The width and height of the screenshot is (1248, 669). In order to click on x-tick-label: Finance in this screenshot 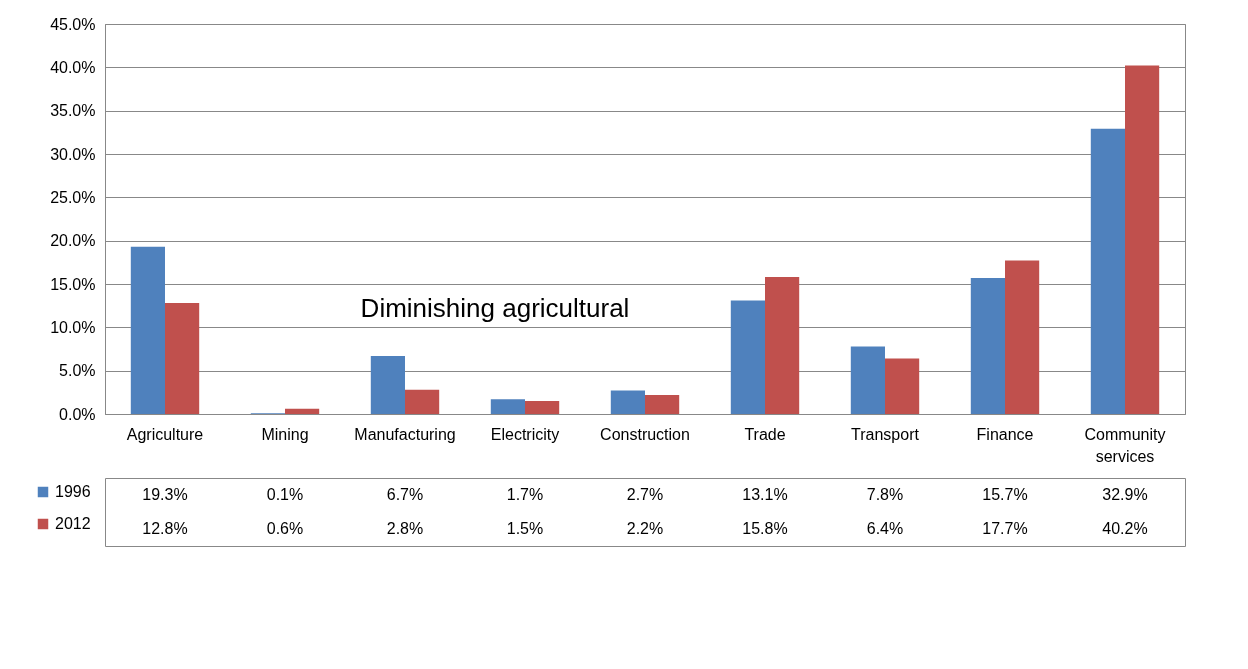, I will do `click(1005, 434)`.